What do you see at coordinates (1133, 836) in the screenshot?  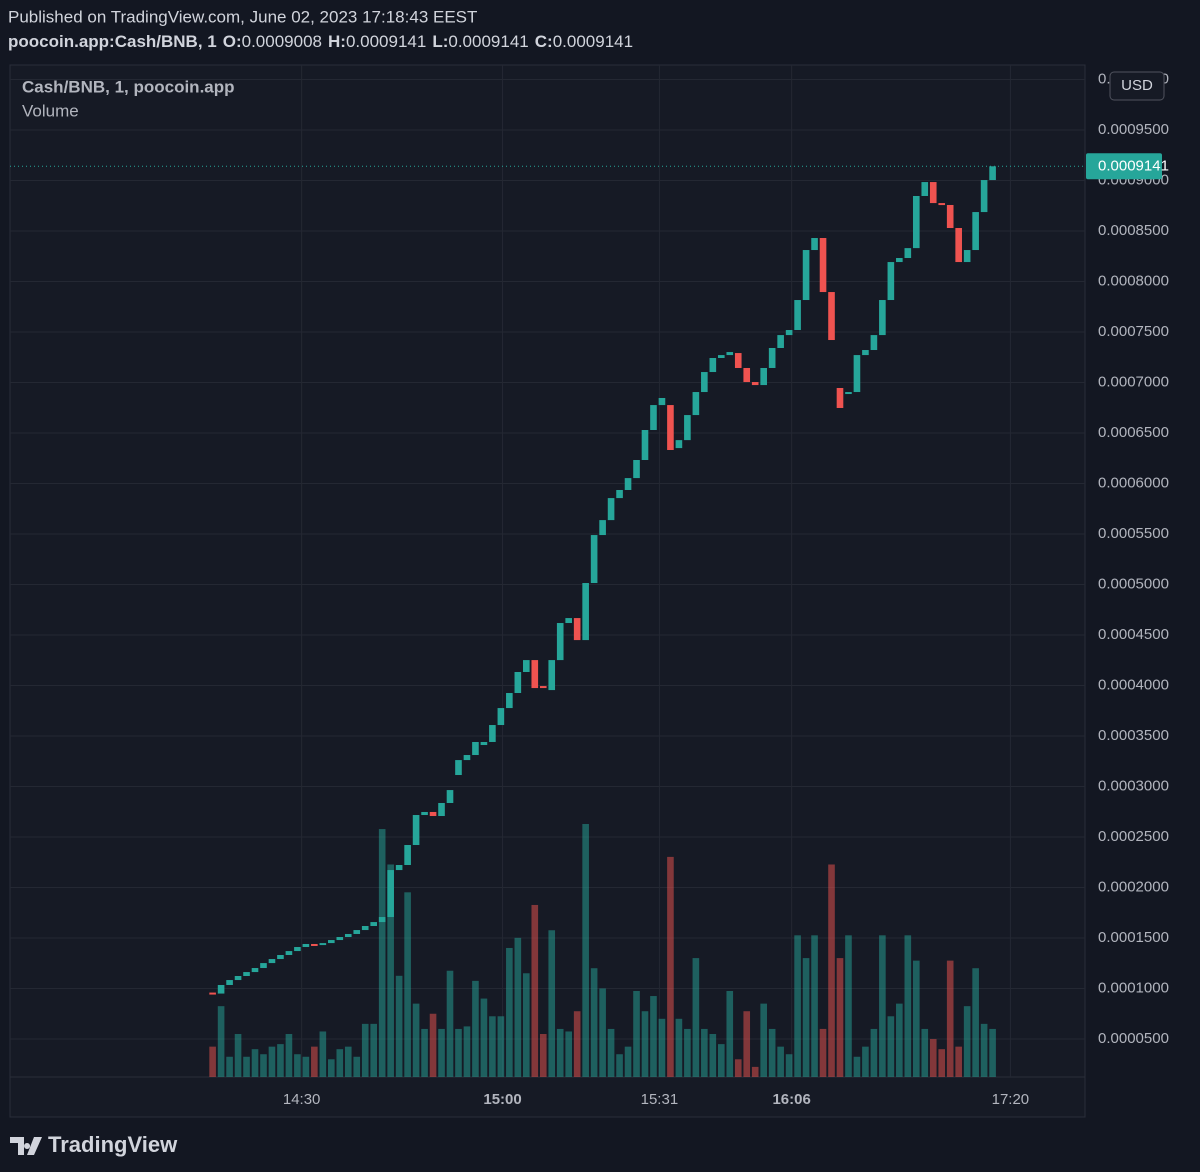 I see `y-tick-label: 0.0002500` at bounding box center [1133, 836].